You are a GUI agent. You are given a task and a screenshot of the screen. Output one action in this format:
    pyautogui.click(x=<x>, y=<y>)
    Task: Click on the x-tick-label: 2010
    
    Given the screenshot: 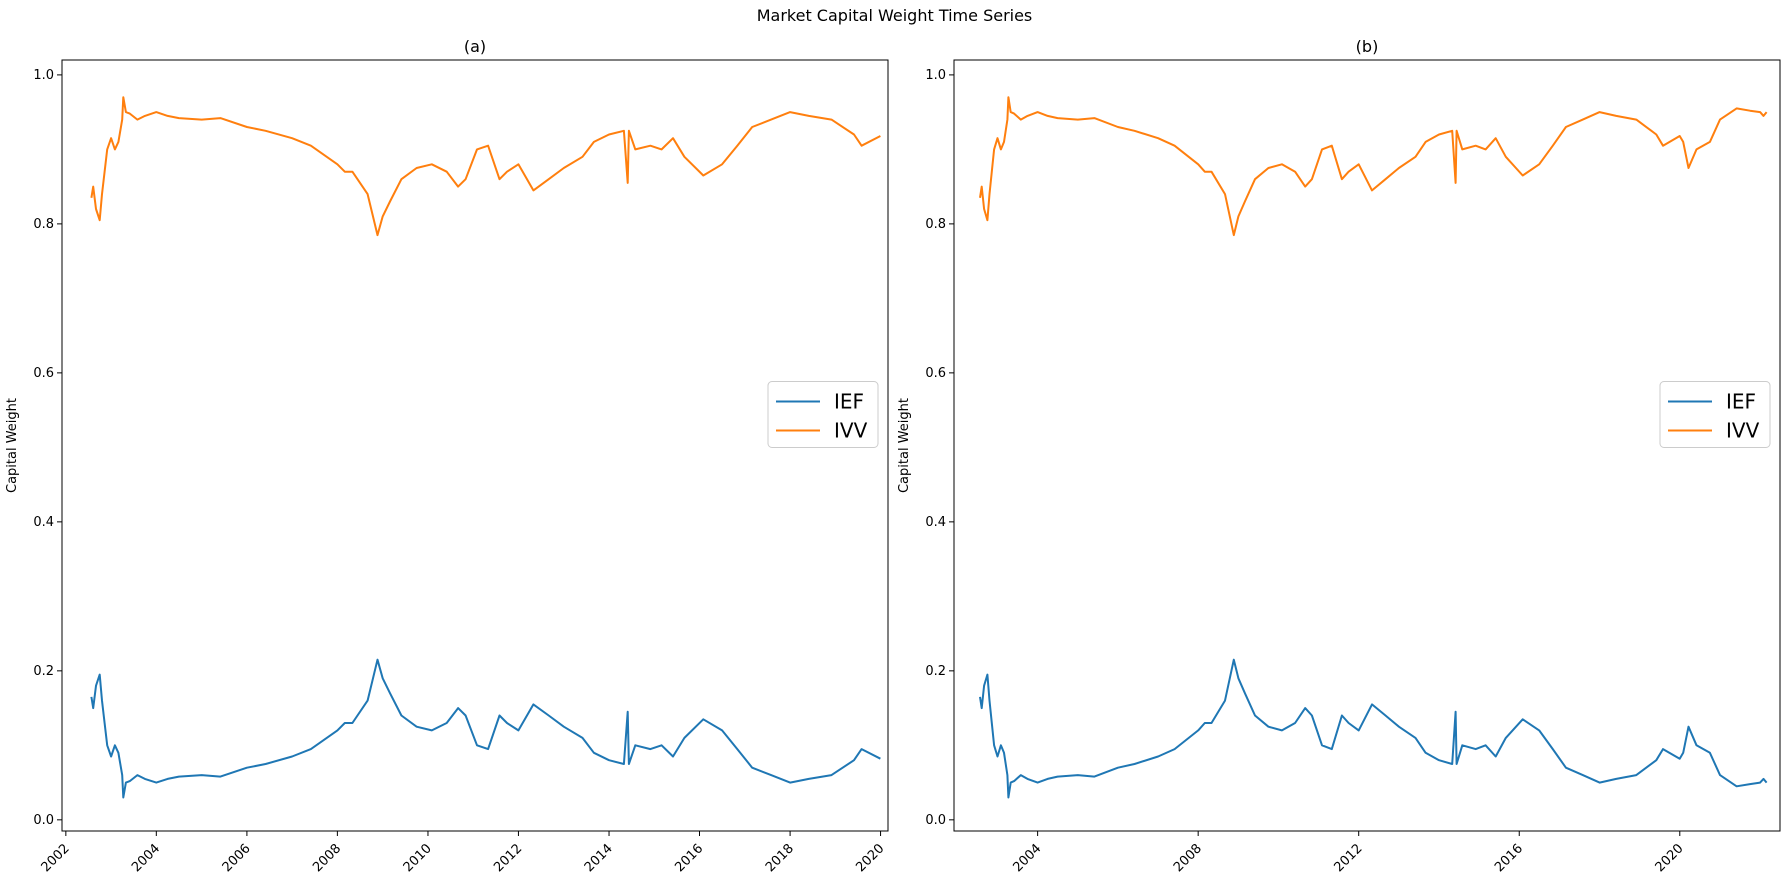 What is the action you would take?
    pyautogui.click(x=418, y=858)
    